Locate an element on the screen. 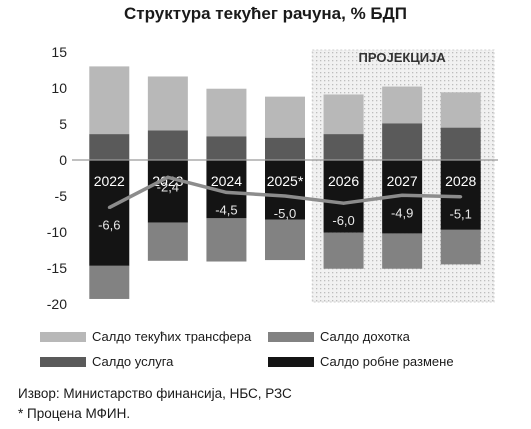 The image size is (531, 429). bar-segment-s2-2027 is located at coordinates (402, 251).